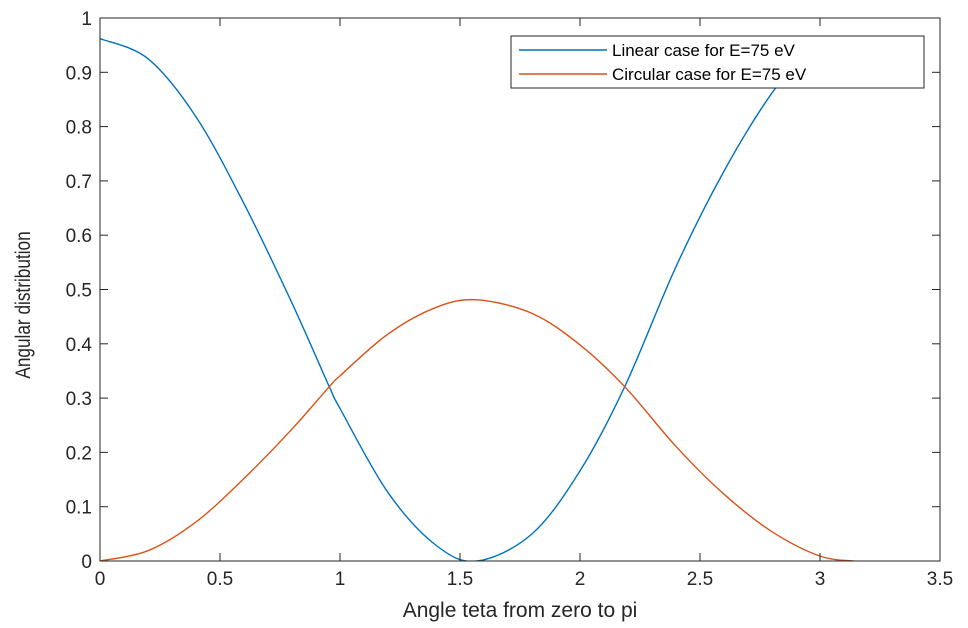 The image size is (968, 628). I want to click on x-tick-label: 0, so click(100, 579).